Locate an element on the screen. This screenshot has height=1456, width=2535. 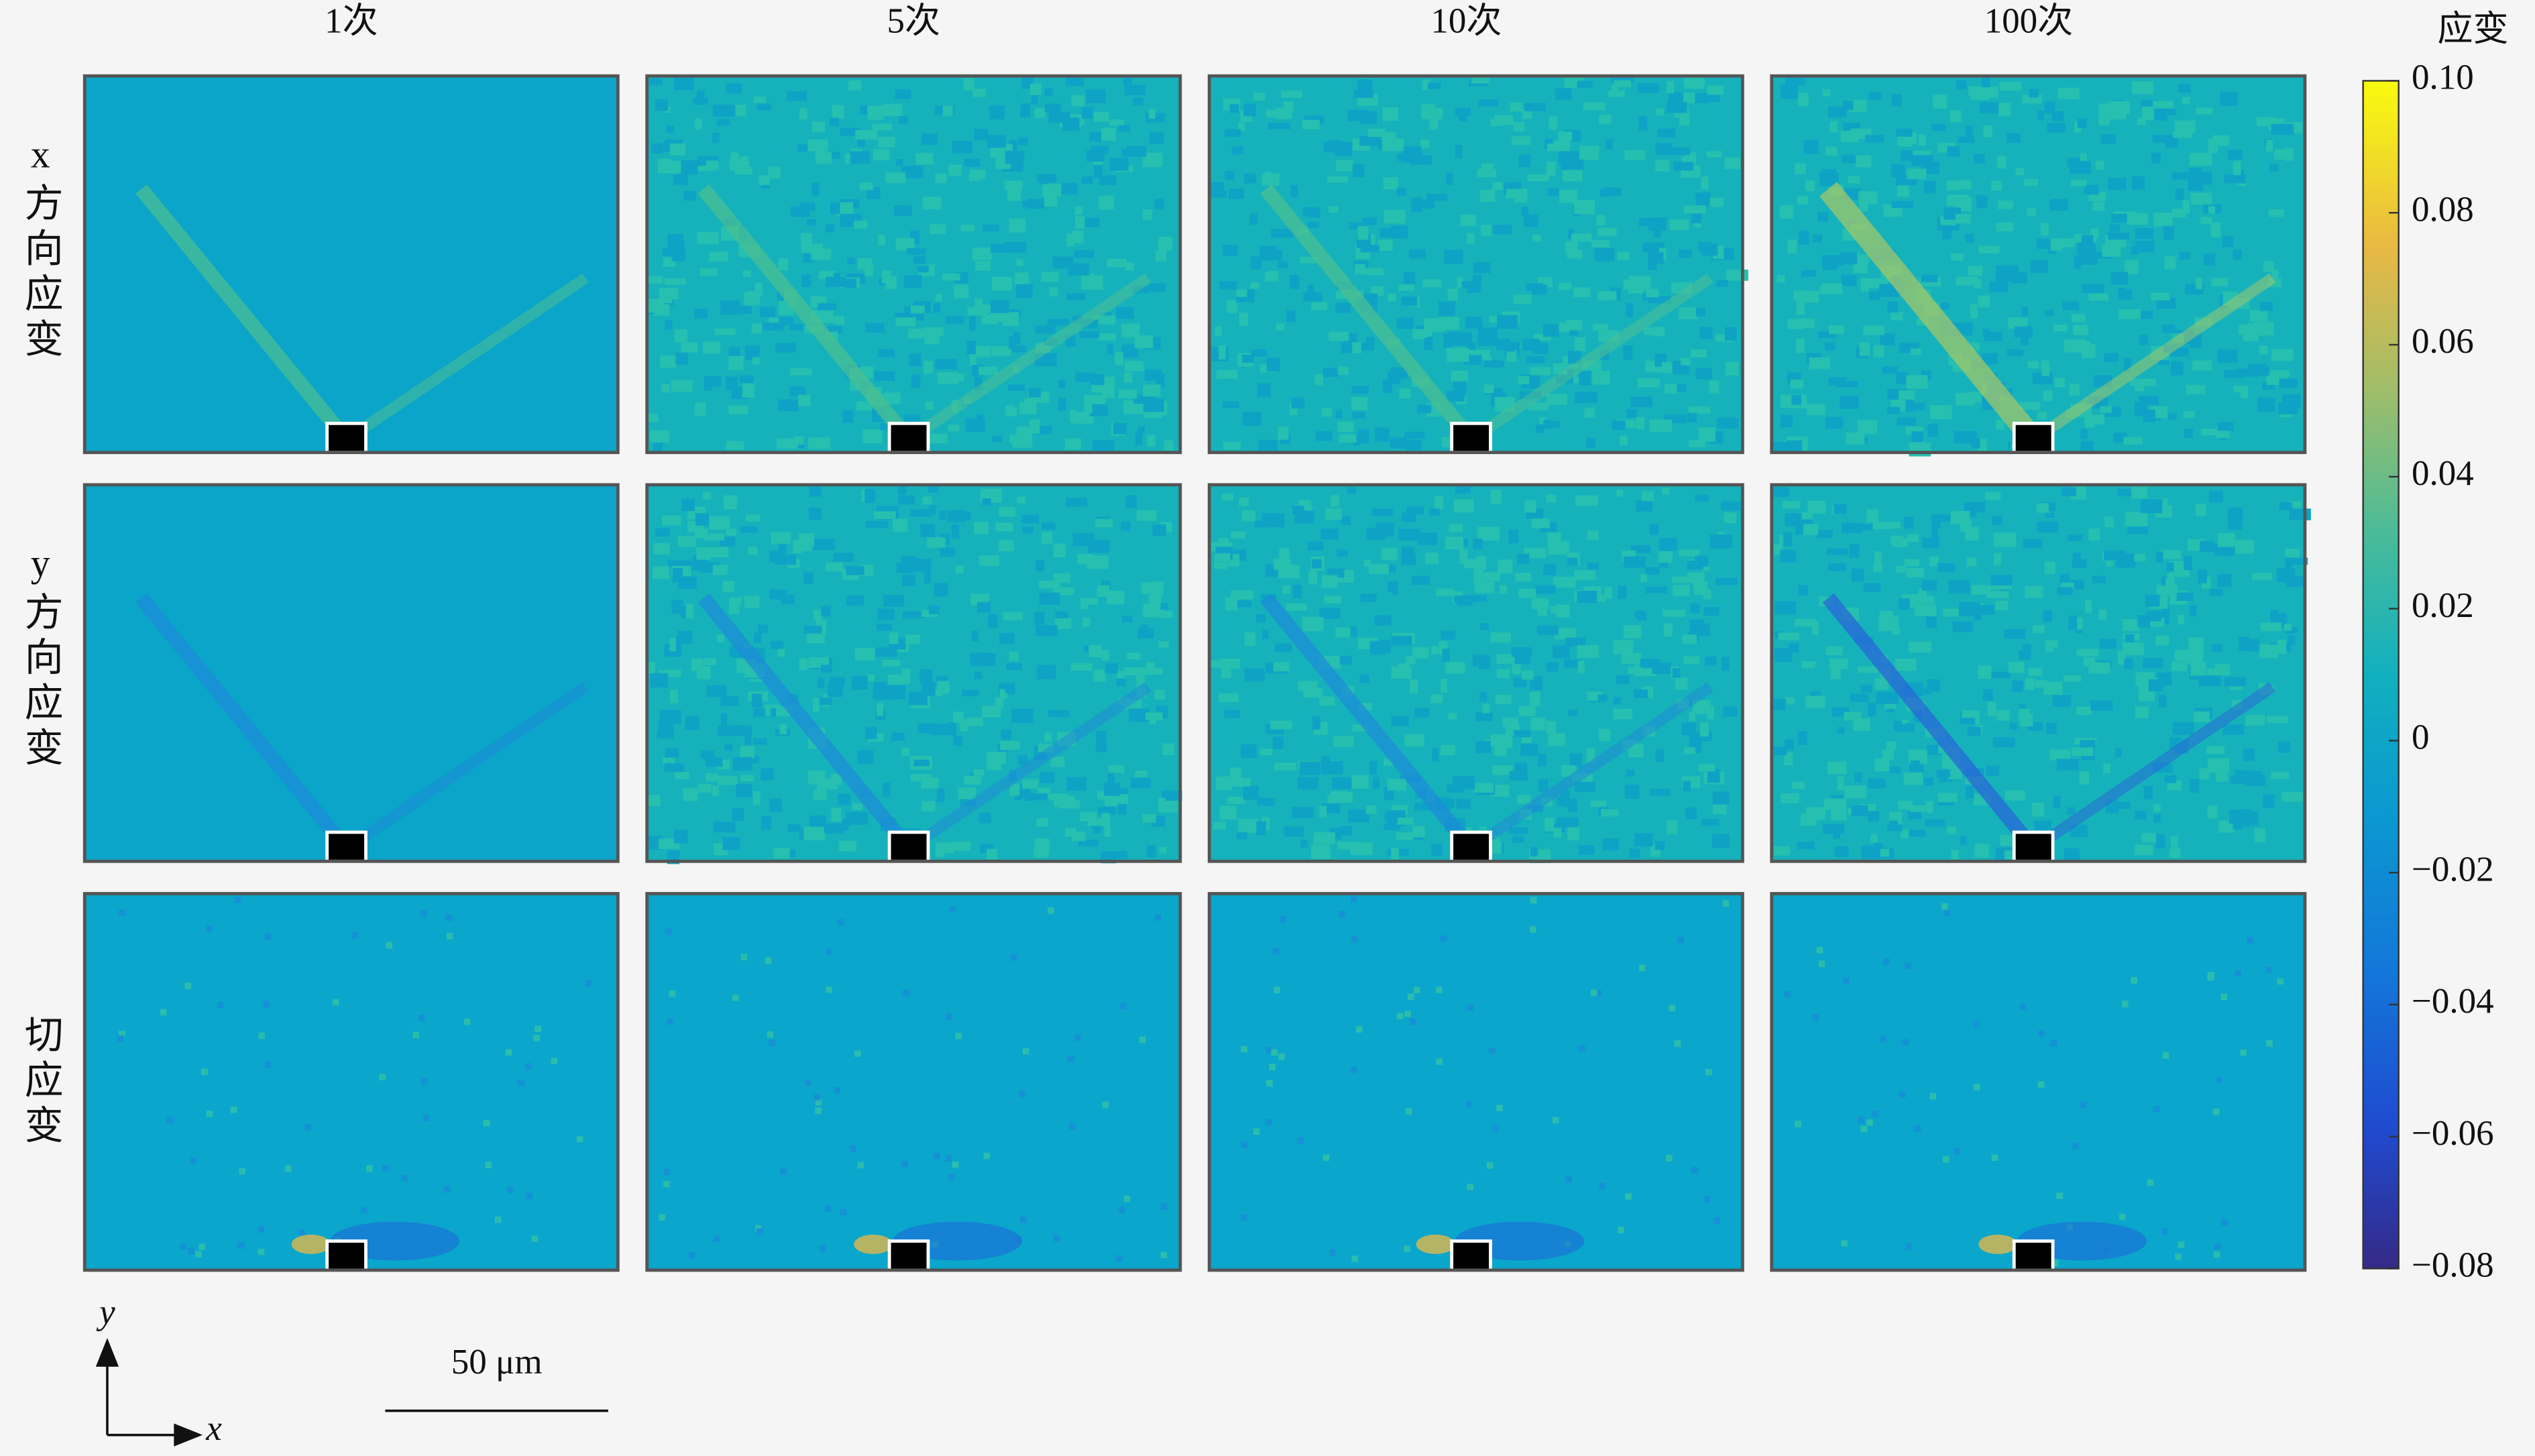
strain-map is located at coordinates (2040, 673).